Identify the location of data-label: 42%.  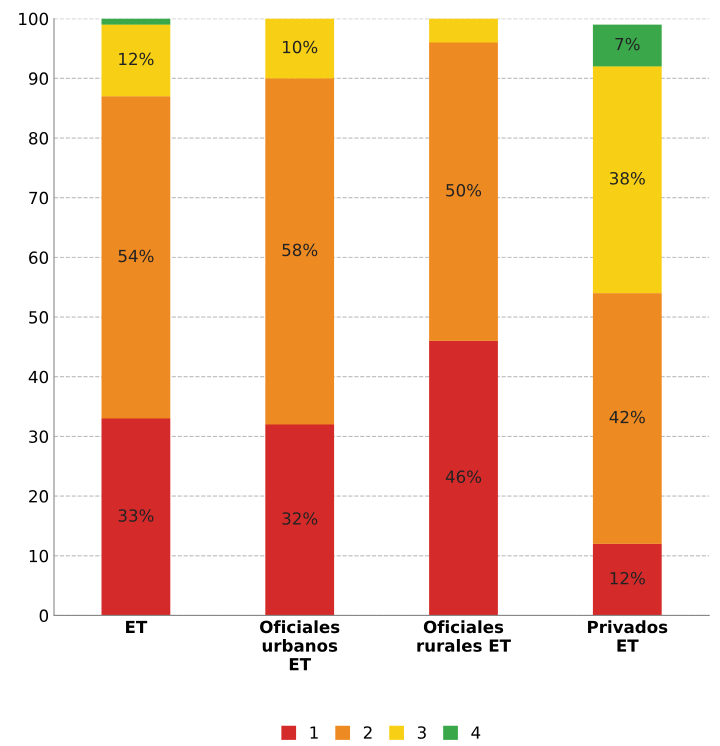
(627, 417).